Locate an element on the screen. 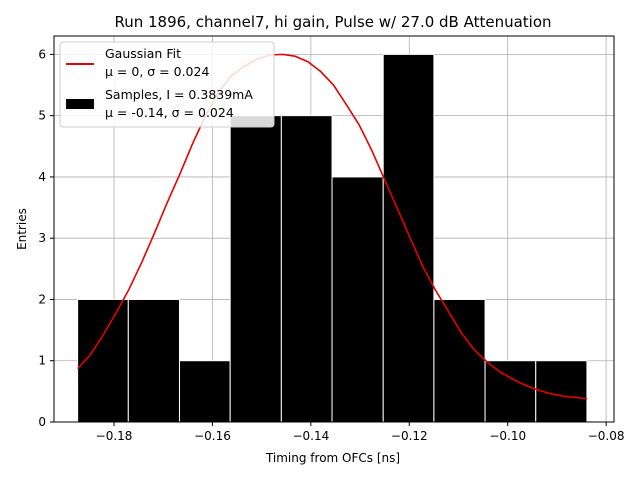  x-tick-label-0: −0.18 is located at coordinates (114, 436).